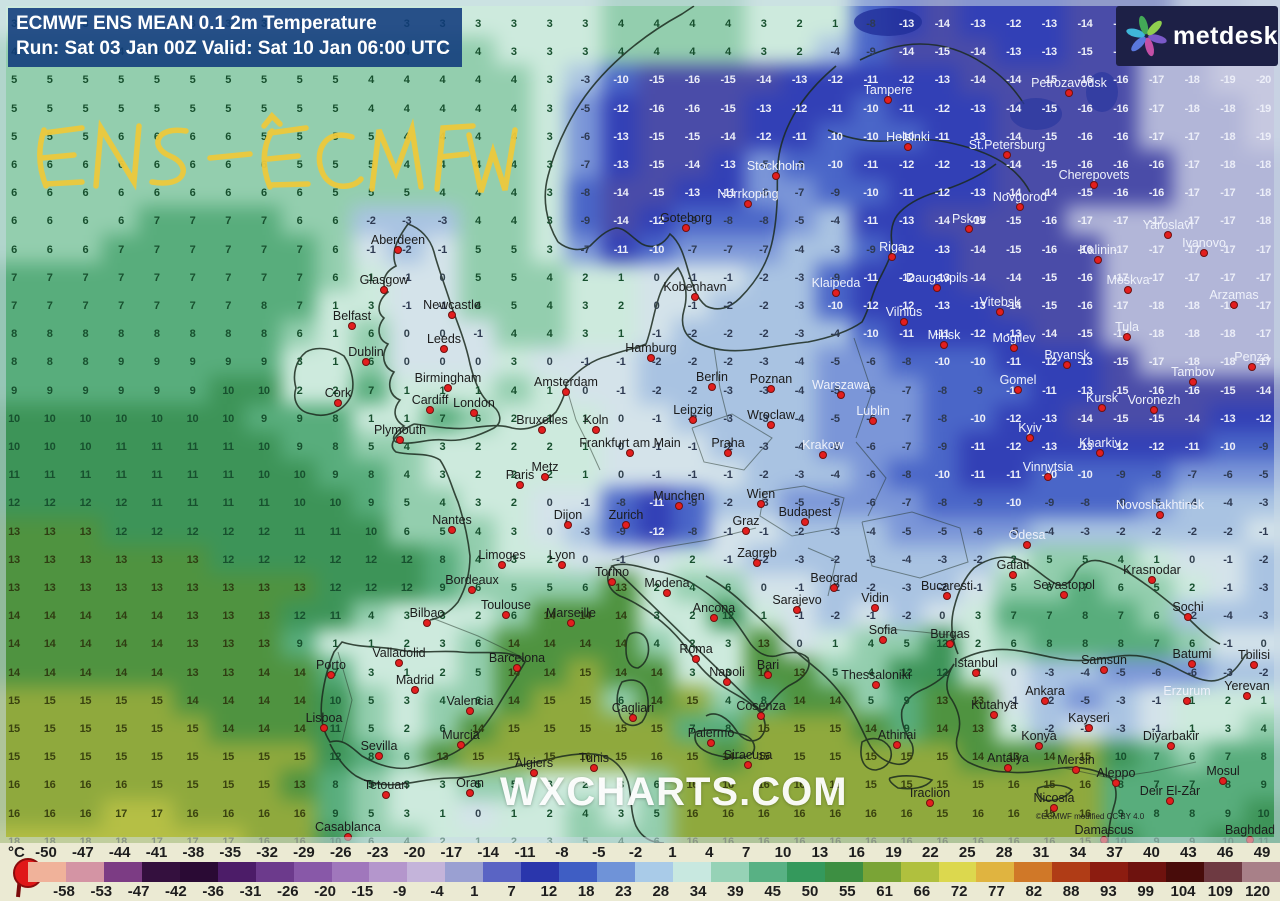 The image size is (1280, 901). I want to click on celsius-tick-label: 10, so click(783, 852).